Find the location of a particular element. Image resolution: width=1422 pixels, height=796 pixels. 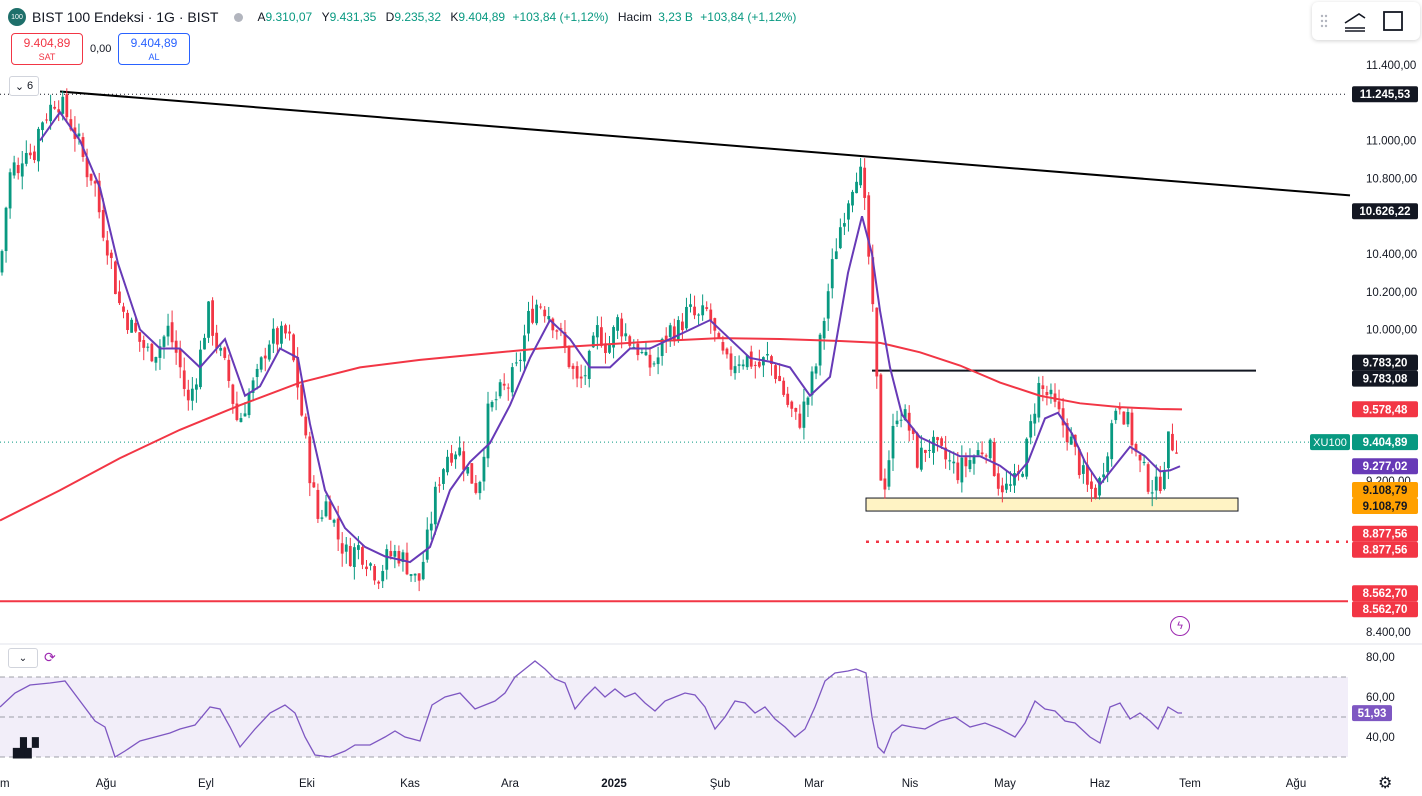

sell-button: 9.404,89 SAT is located at coordinates (47, 49).